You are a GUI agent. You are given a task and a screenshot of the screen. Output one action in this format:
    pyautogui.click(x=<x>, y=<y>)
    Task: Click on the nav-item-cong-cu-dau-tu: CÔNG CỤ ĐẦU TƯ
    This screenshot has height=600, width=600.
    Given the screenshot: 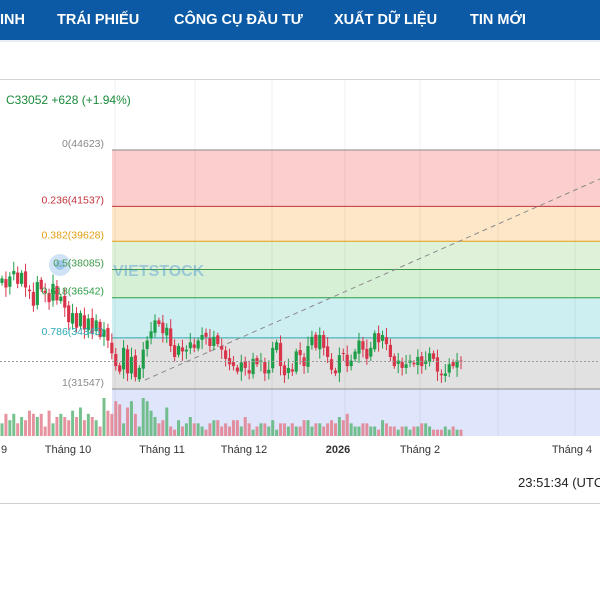 What is the action you would take?
    pyautogui.click(x=238, y=20)
    